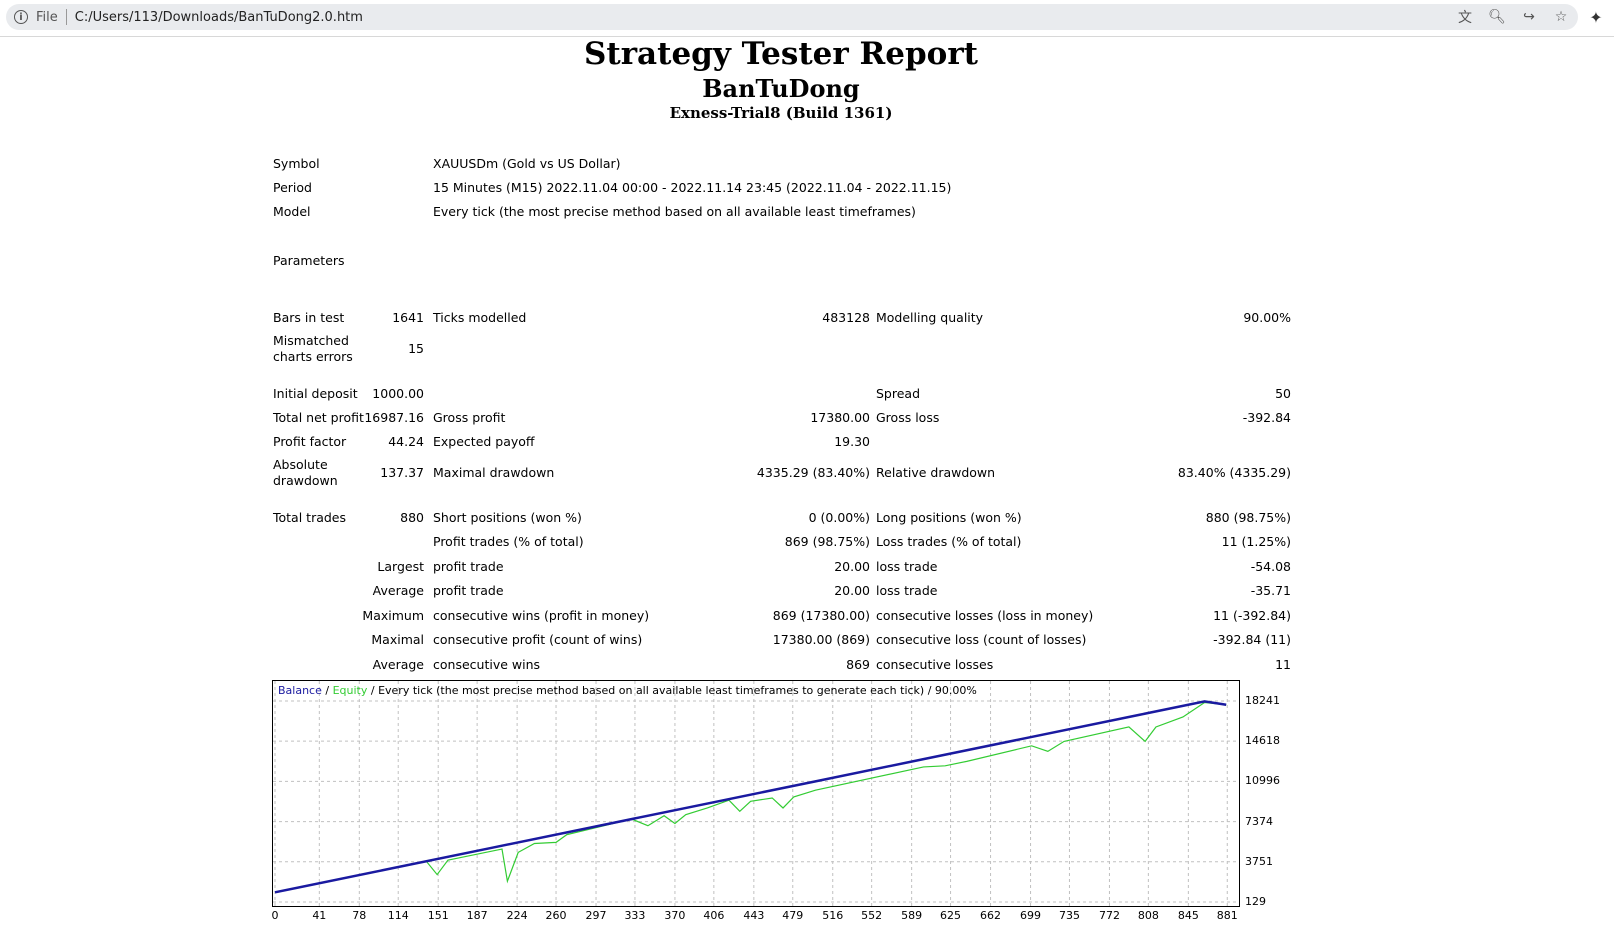 Image resolution: width=1614 pixels, height=933 pixels. I want to click on maximal-label: Maximal, so click(397, 639).